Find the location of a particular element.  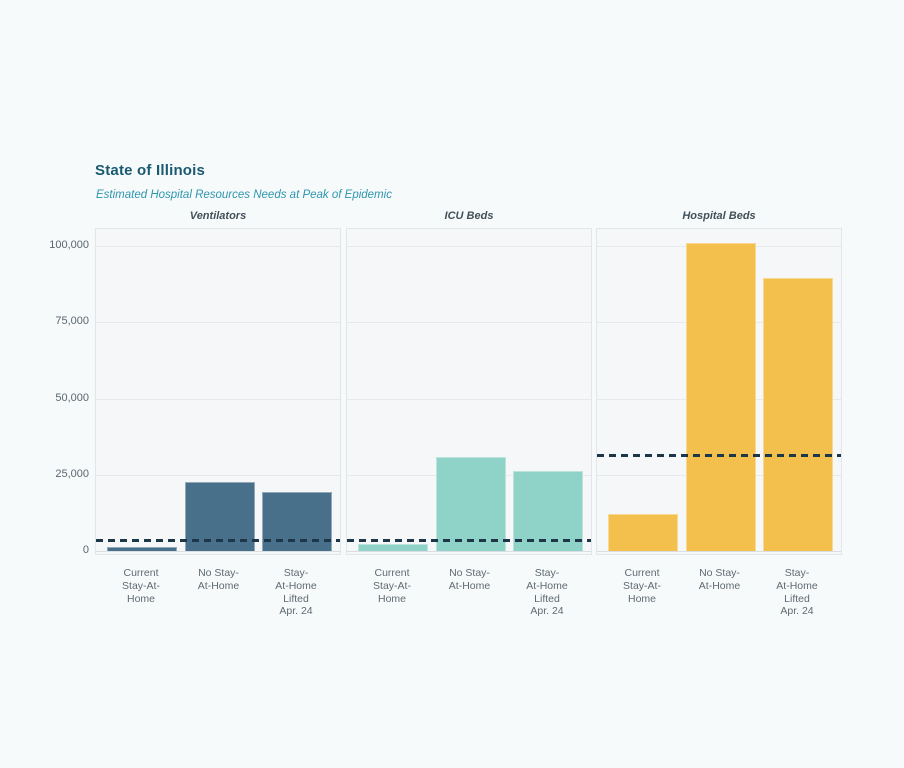

panel-title-hospital-beds: Hospital Beds is located at coordinates (719, 216).